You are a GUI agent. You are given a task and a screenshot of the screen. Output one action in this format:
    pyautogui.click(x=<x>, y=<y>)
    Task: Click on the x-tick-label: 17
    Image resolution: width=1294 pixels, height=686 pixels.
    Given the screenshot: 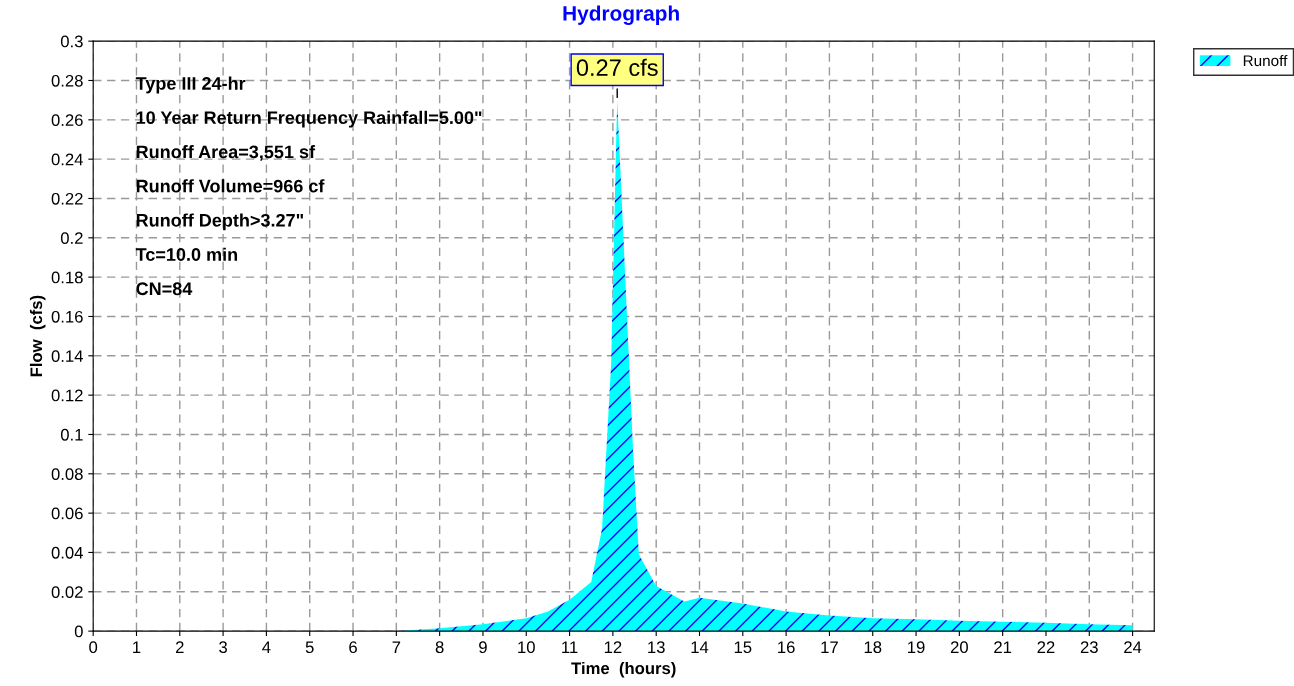 What is the action you would take?
    pyautogui.click(x=829, y=647)
    